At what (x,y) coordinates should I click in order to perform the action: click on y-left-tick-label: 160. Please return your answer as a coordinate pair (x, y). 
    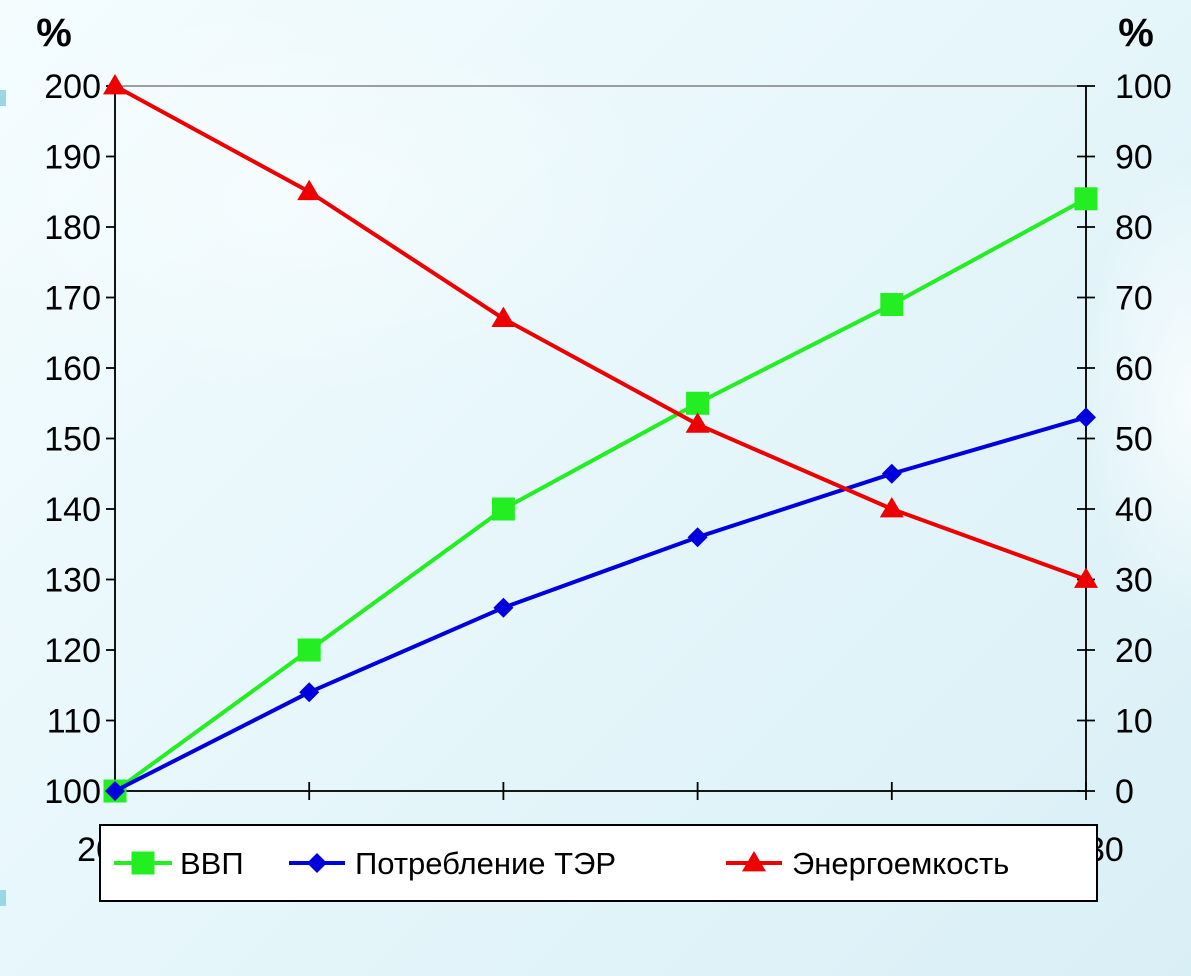
    Looking at the image, I should click on (72, 369).